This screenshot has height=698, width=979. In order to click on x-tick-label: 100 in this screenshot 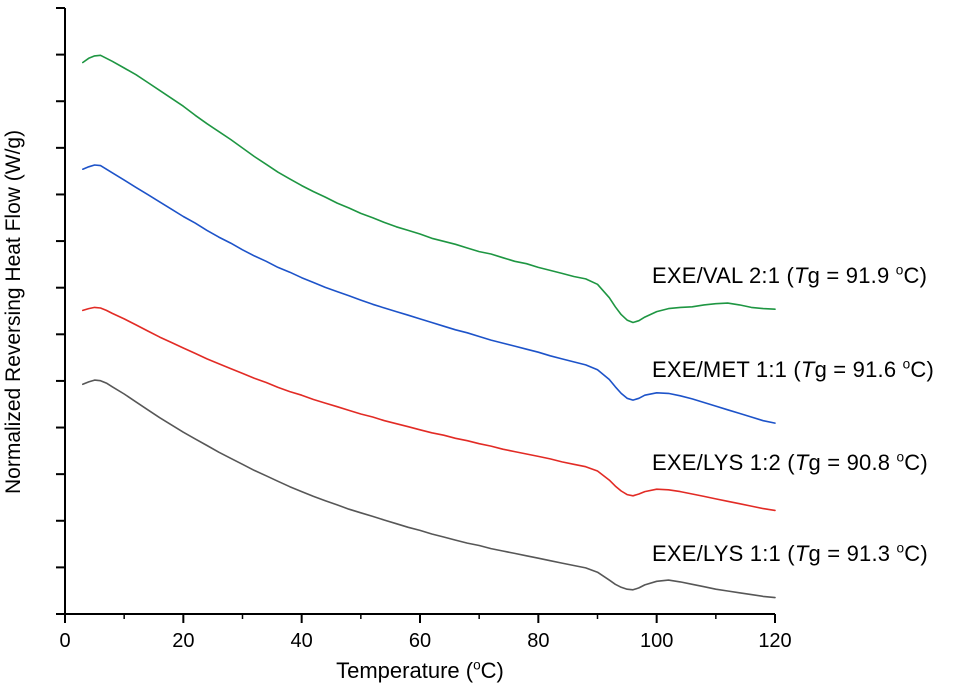, I will do `click(656, 641)`.